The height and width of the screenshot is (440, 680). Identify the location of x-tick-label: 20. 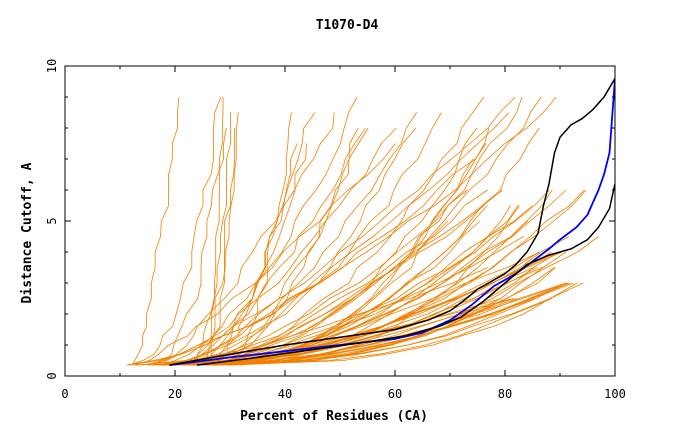
(175, 394).